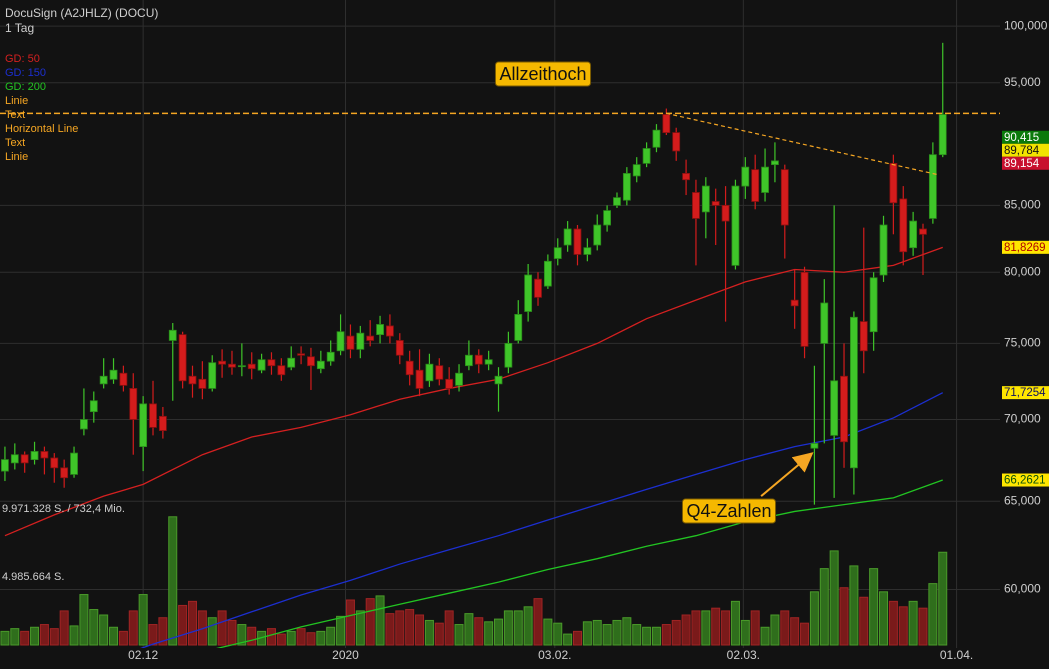 Image resolution: width=1049 pixels, height=669 pixels. I want to click on y-tick-label: 75,000, so click(1022, 343).